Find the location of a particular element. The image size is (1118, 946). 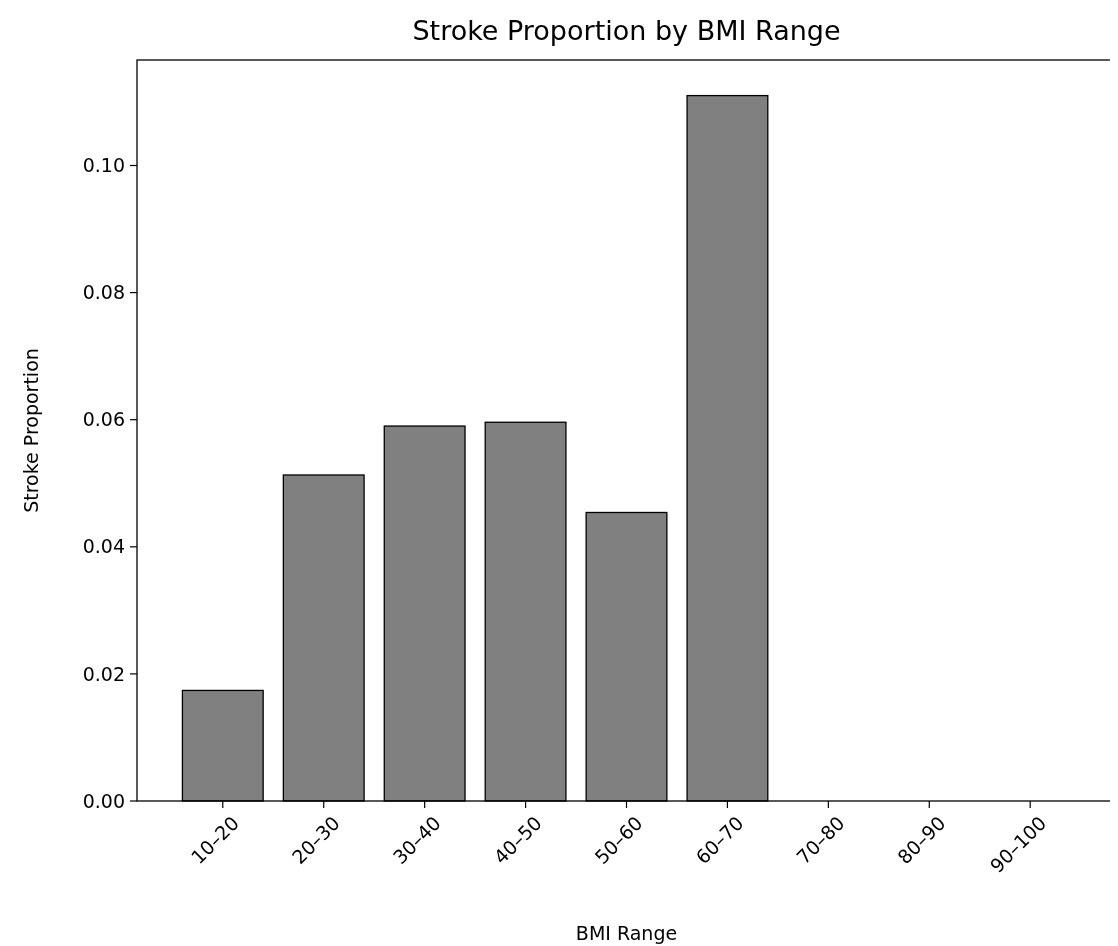

y-tick-label: 0.00 is located at coordinates (103, 800).